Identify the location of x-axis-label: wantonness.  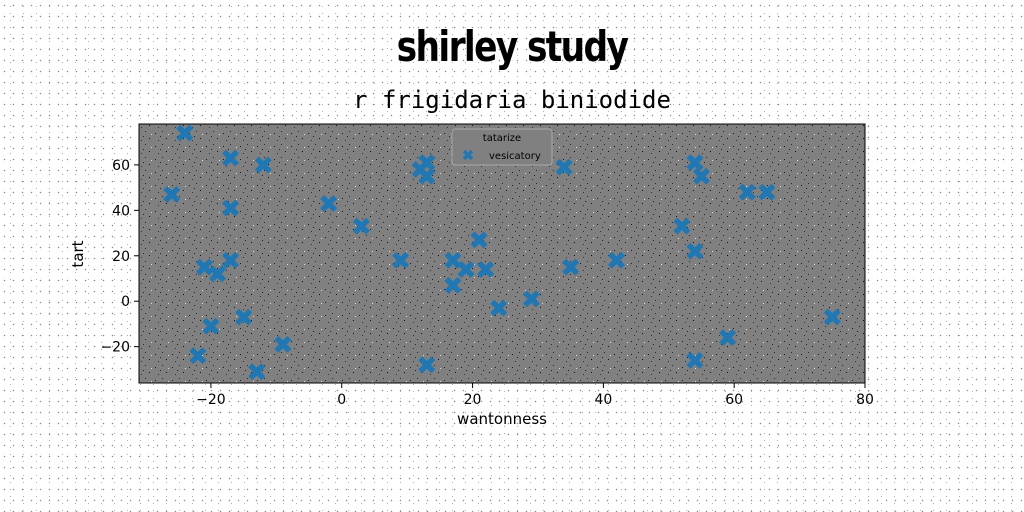
(502, 419).